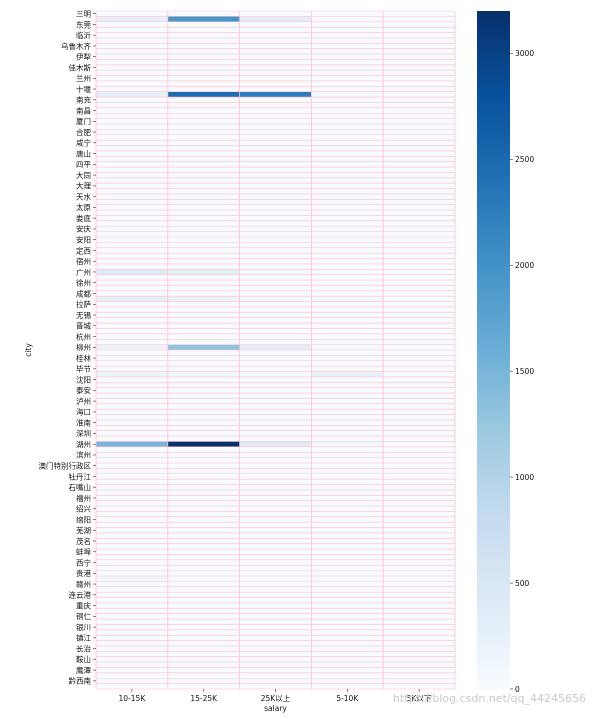  I want to click on colorbar, so click(493, 350).